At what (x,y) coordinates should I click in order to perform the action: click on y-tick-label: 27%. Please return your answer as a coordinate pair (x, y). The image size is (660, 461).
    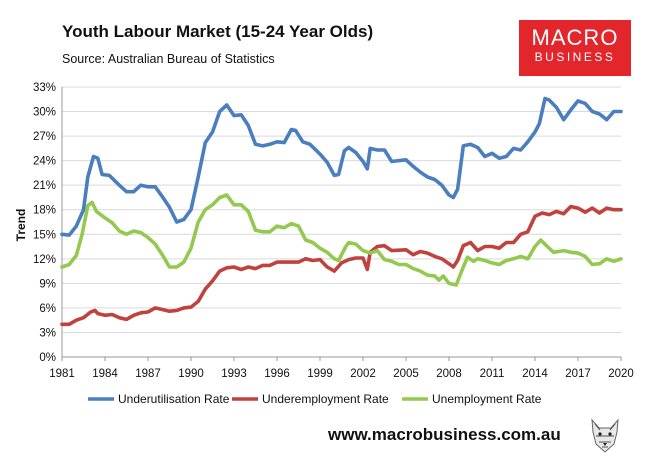
    Looking at the image, I should click on (44, 137).